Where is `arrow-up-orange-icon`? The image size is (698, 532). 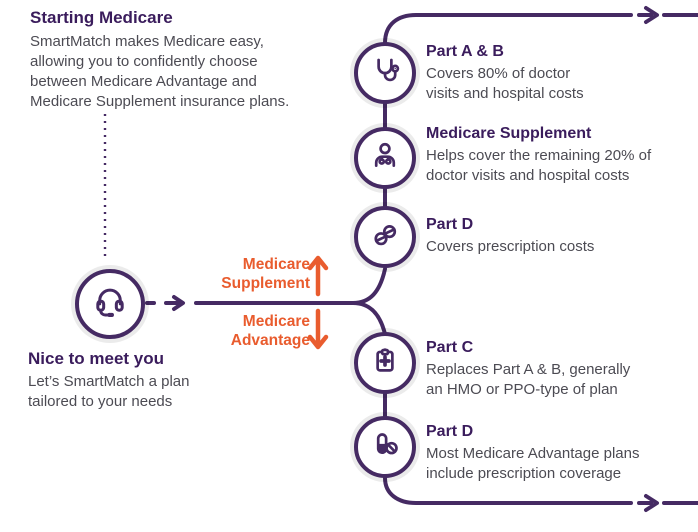
arrow-up-orange-icon is located at coordinates (318, 276).